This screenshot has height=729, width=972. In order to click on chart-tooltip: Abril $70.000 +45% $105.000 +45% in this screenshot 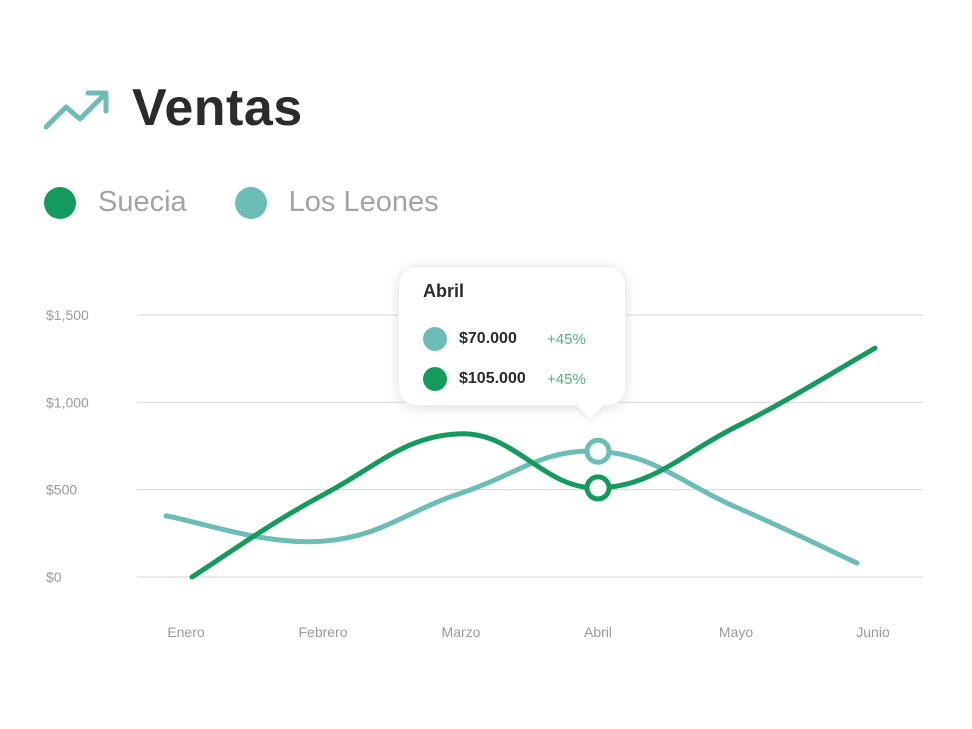, I will do `click(512, 336)`.